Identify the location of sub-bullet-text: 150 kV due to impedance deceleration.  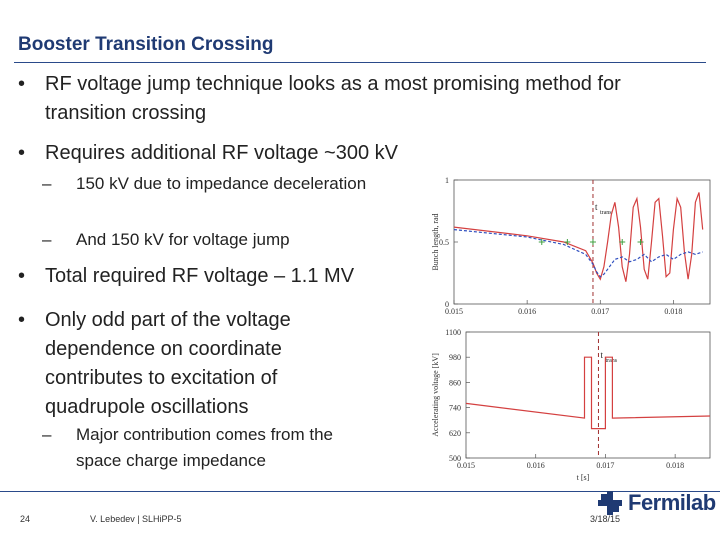
(221, 183).